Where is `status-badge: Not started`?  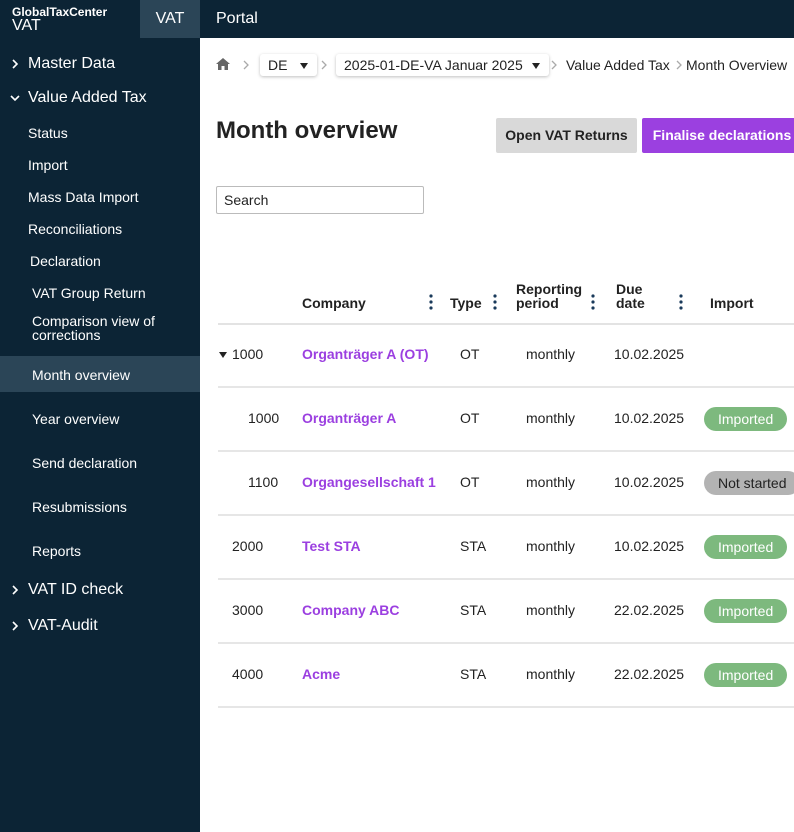
status-badge: Not started is located at coordinates (749, 483).